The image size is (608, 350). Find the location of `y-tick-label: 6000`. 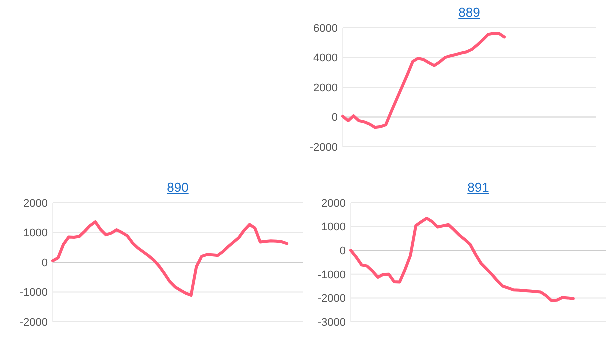

y-tick-label: 6000 is located at coordinates (326, 28).